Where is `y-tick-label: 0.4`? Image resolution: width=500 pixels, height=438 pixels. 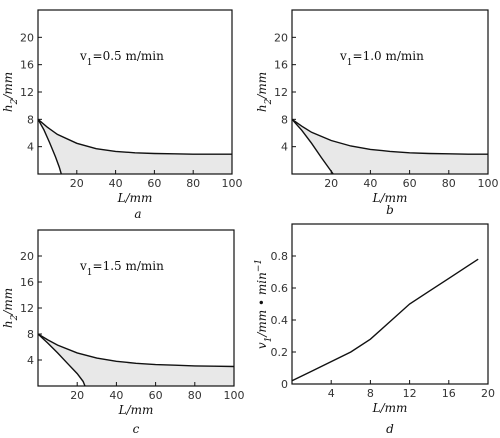 y-tick-label: 0.4 is located at coordinates (280, 320).